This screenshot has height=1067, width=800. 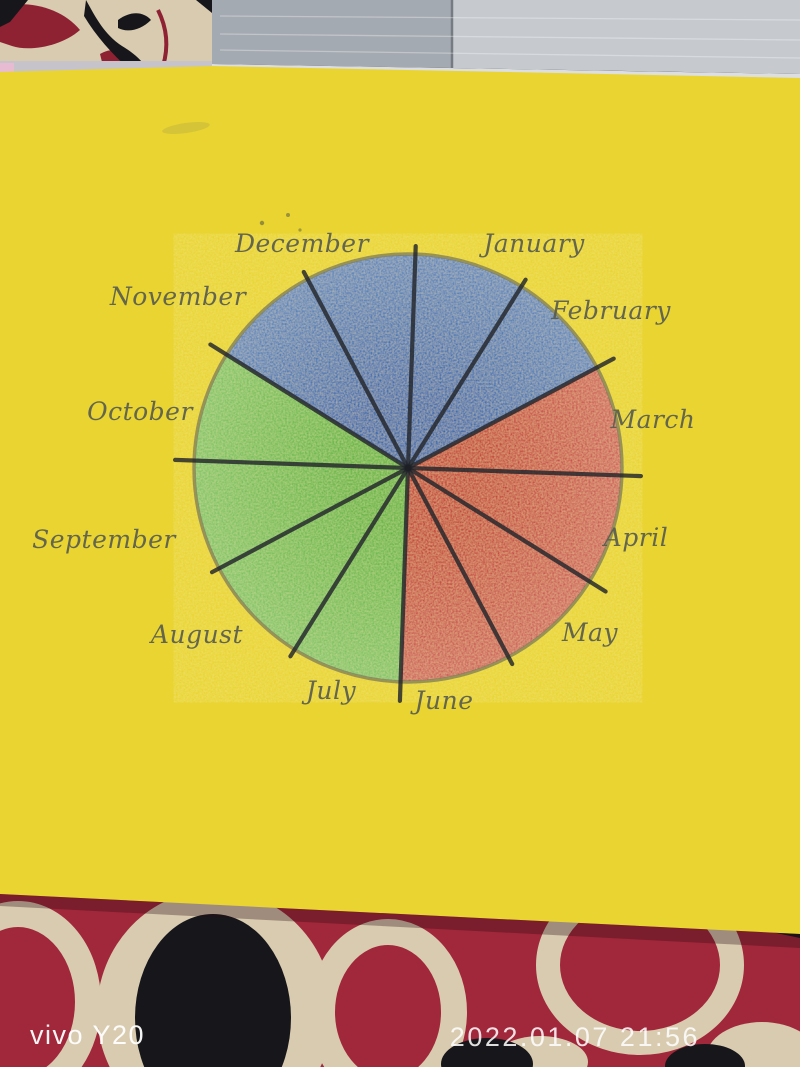 I want to click on month-label-february: February, so click(x=610, y=310).